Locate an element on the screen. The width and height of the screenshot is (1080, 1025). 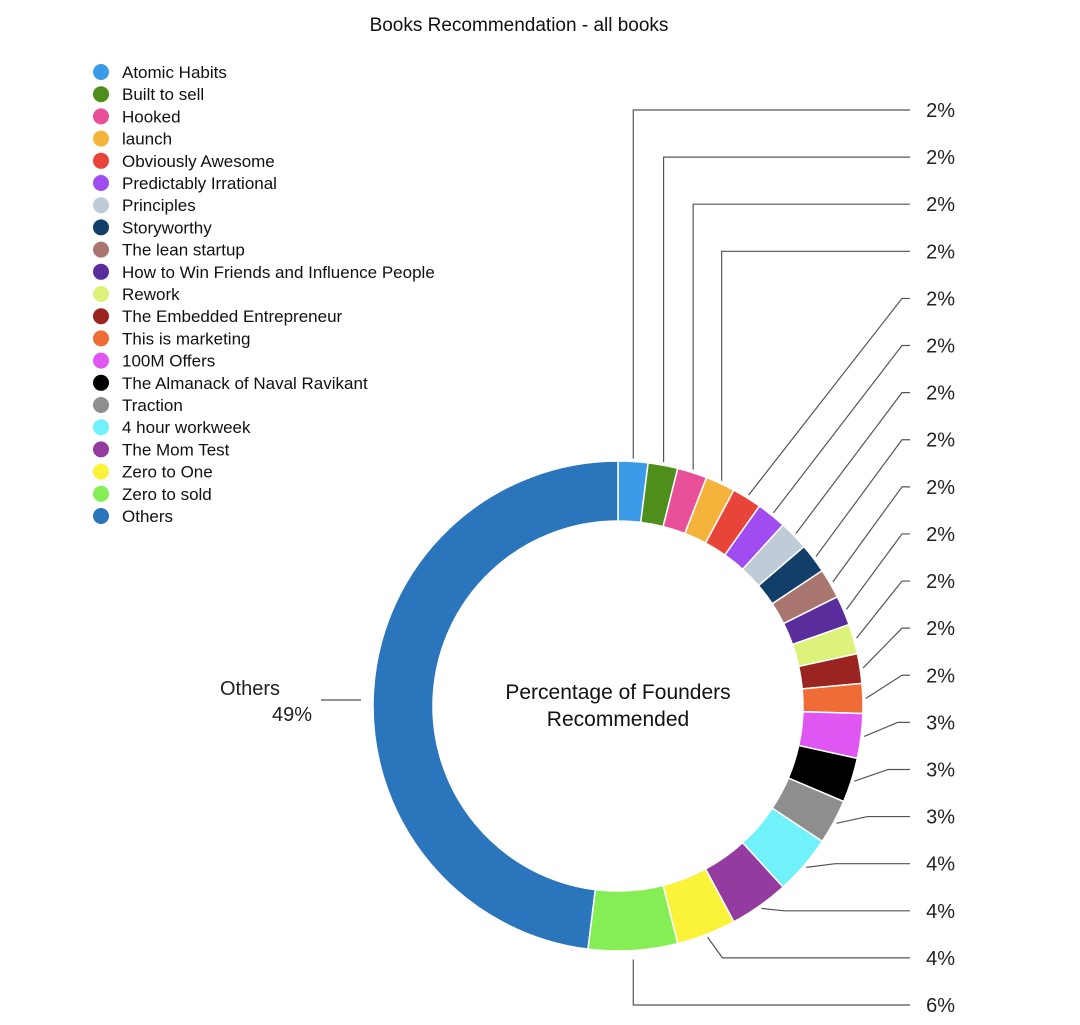
data-label-principles: 2% is located at coordinates (940, 394).